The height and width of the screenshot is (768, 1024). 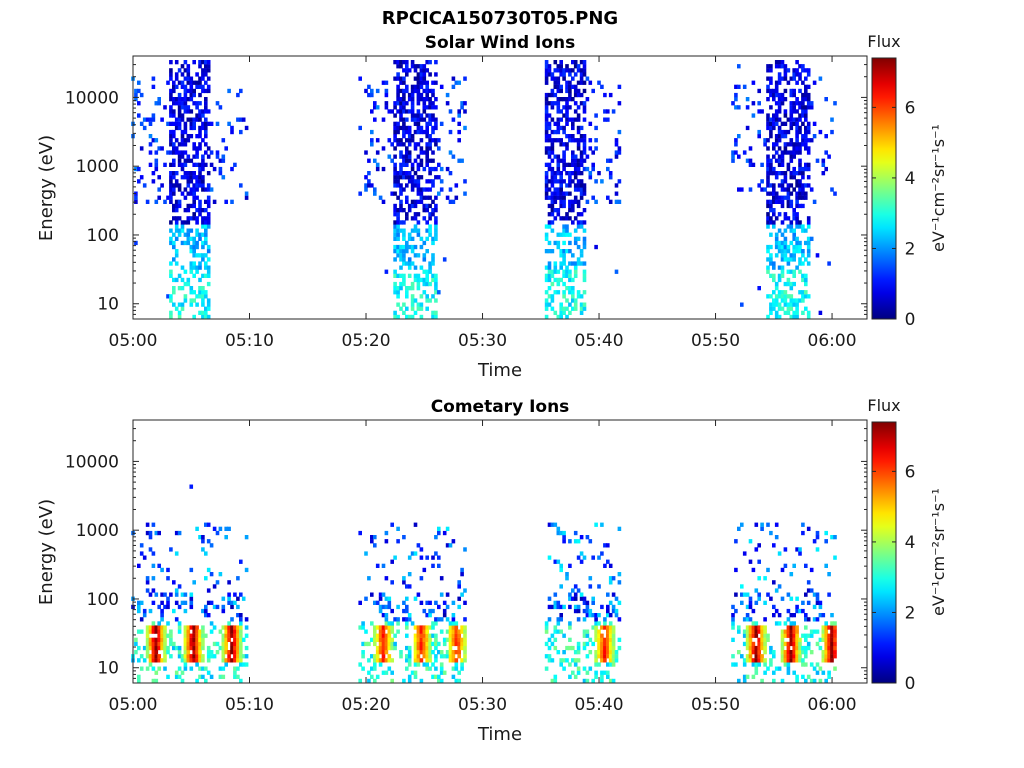 What do you see at coordinates (366, 705) in the screenshot?
I see `cometary-x-tick-label: 05:20` at bounding box center [366, 705].